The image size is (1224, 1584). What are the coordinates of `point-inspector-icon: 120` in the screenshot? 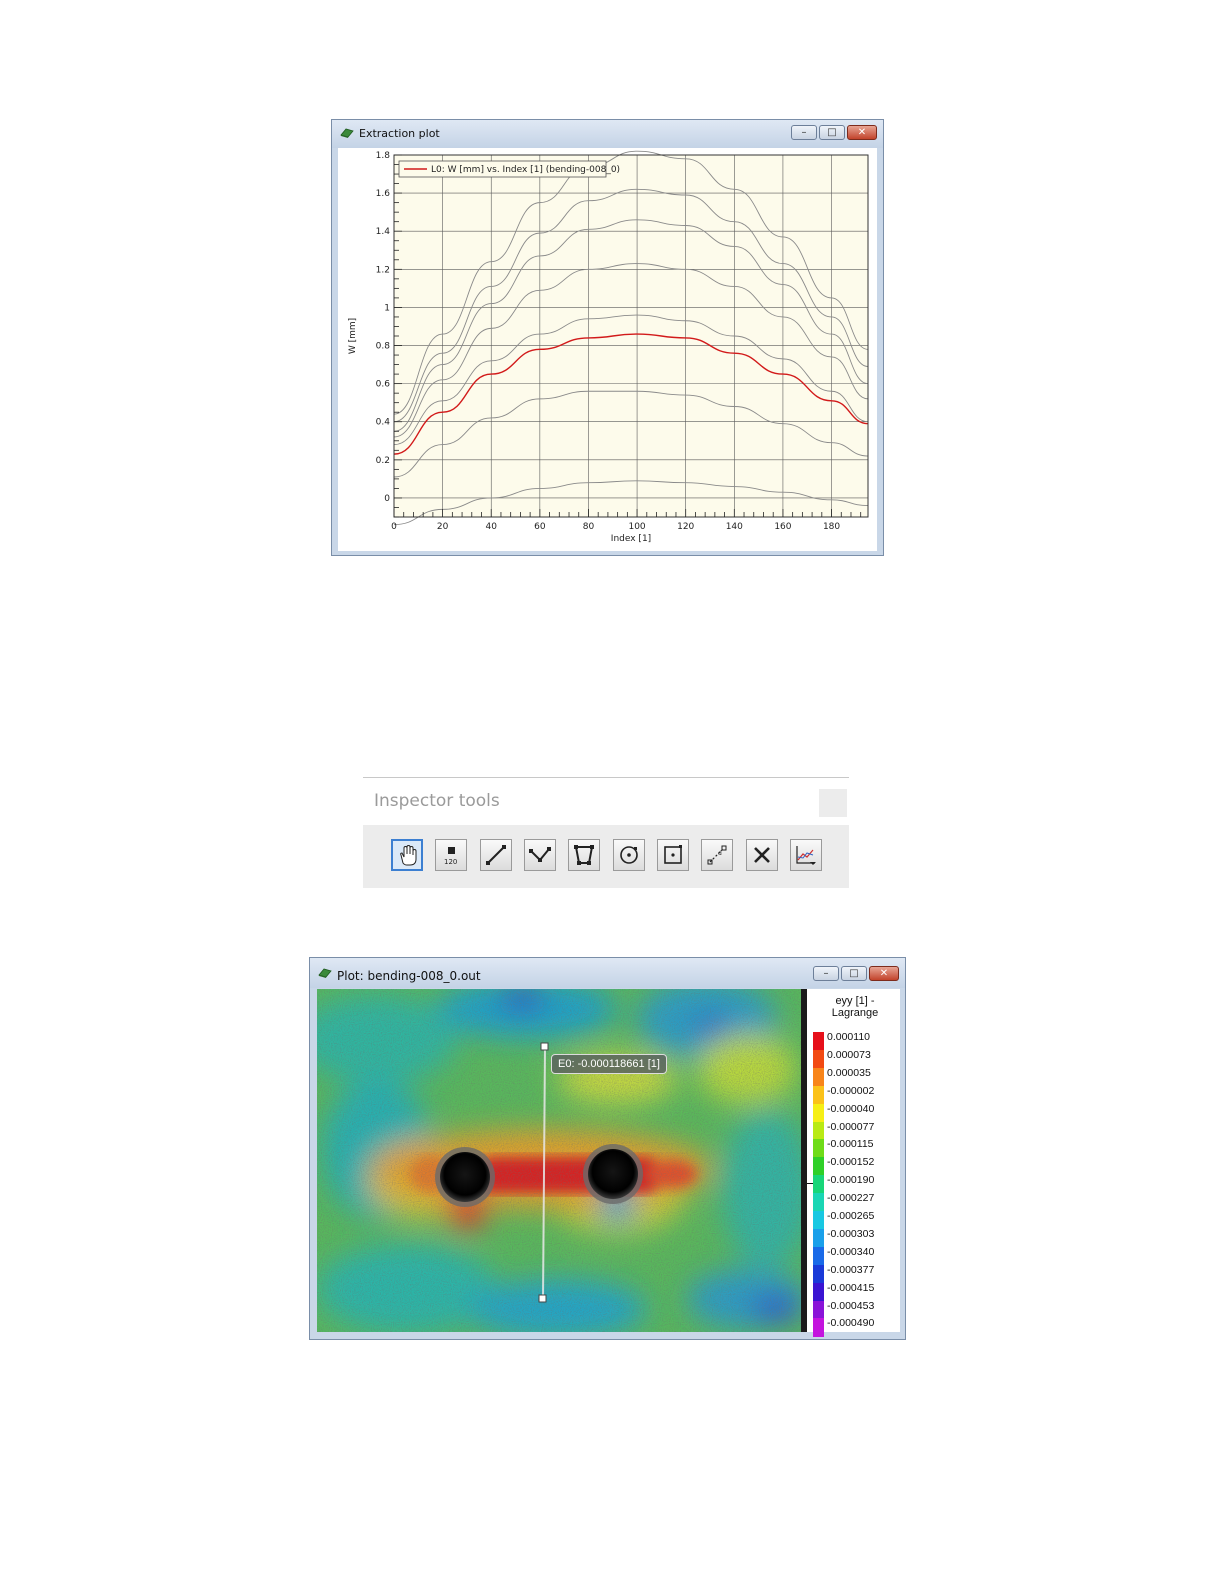 It's located at (450, 856).